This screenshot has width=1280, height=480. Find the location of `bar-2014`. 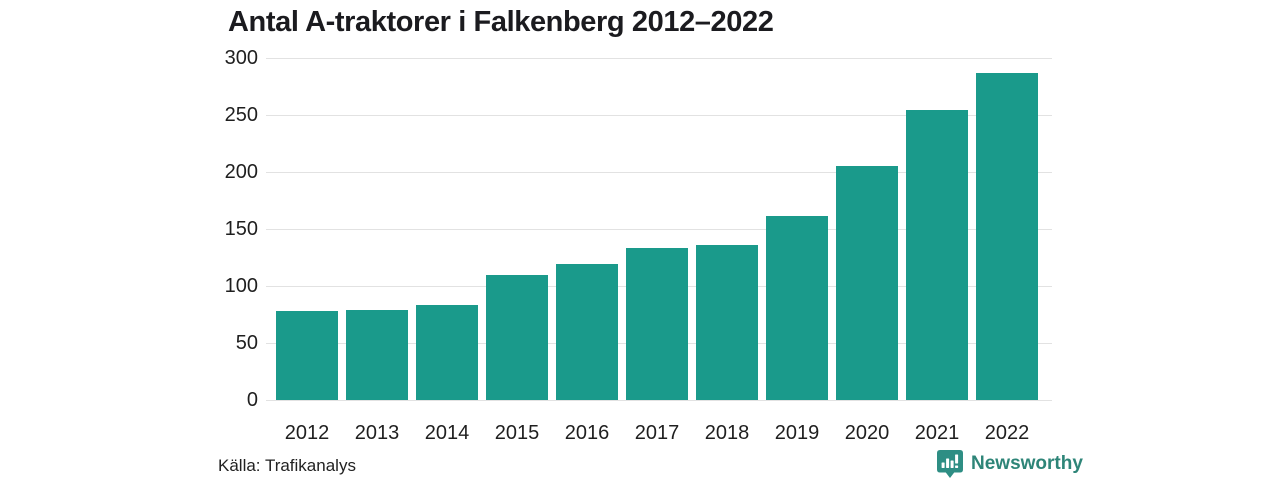

bar-2014 is located at coordinates (447, 352).